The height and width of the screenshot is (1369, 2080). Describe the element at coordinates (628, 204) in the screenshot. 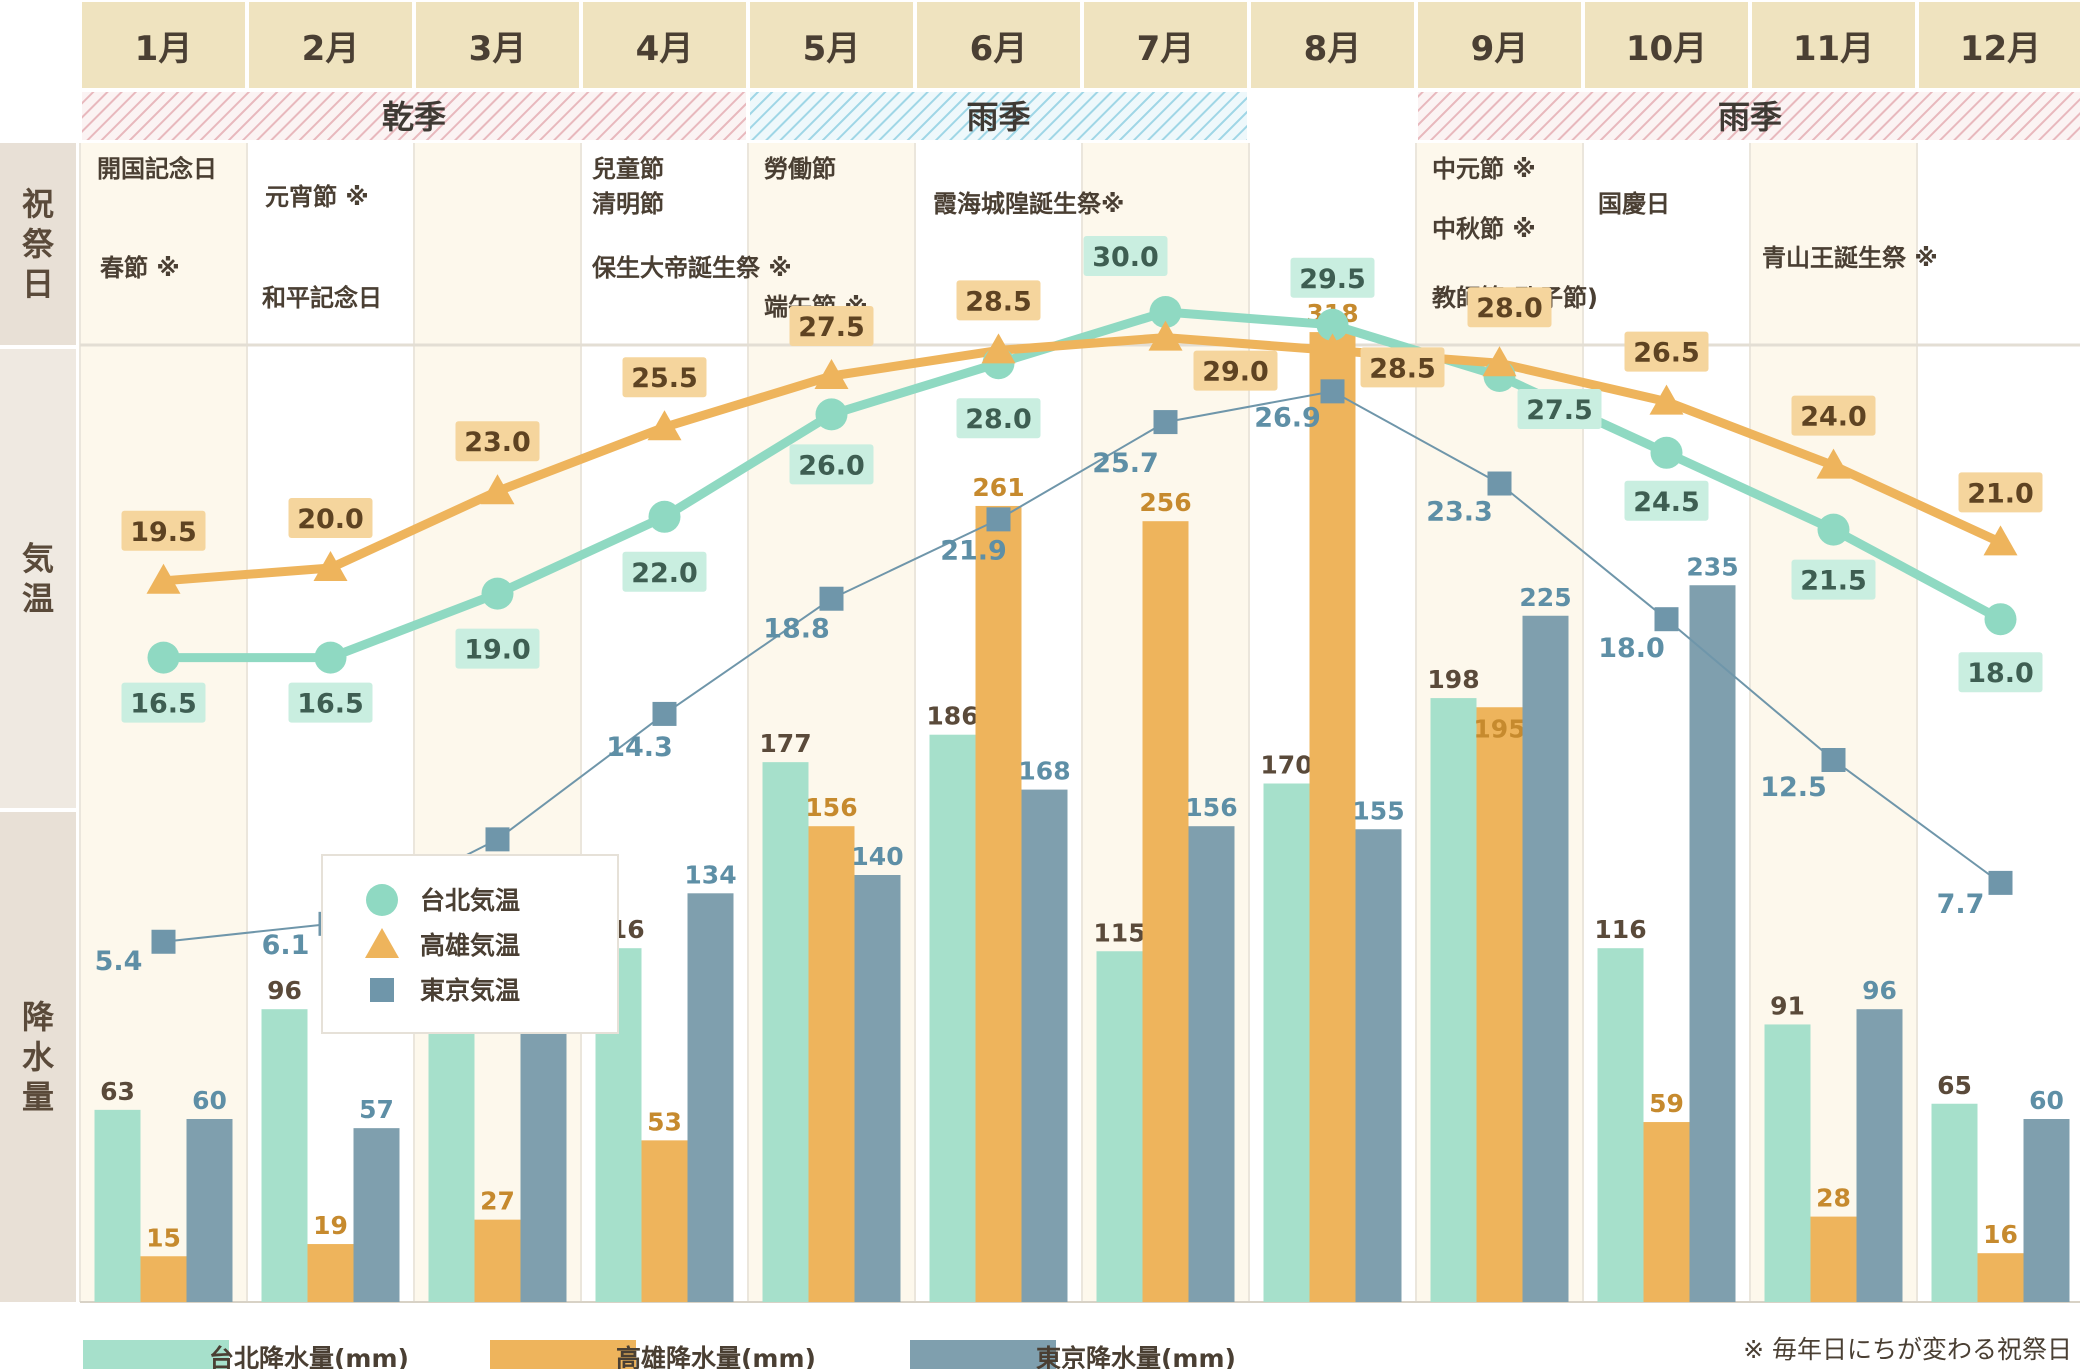

I see `festival-name: 清明節` at that location.